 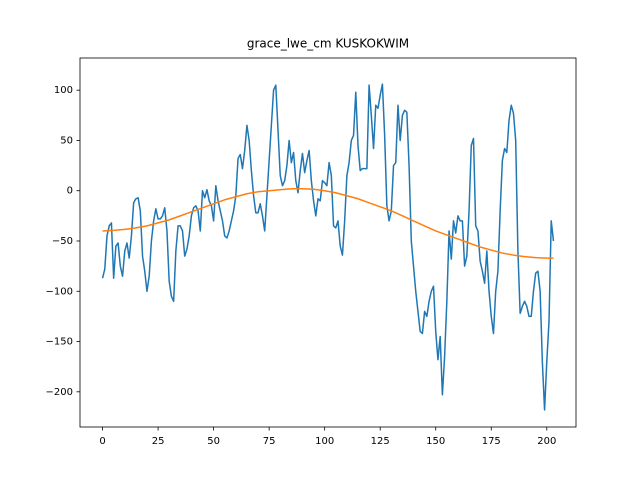 What do you see at coordinates (328, 223) in the screenshot?
I see `line-series` at bounding box center [328, 223].